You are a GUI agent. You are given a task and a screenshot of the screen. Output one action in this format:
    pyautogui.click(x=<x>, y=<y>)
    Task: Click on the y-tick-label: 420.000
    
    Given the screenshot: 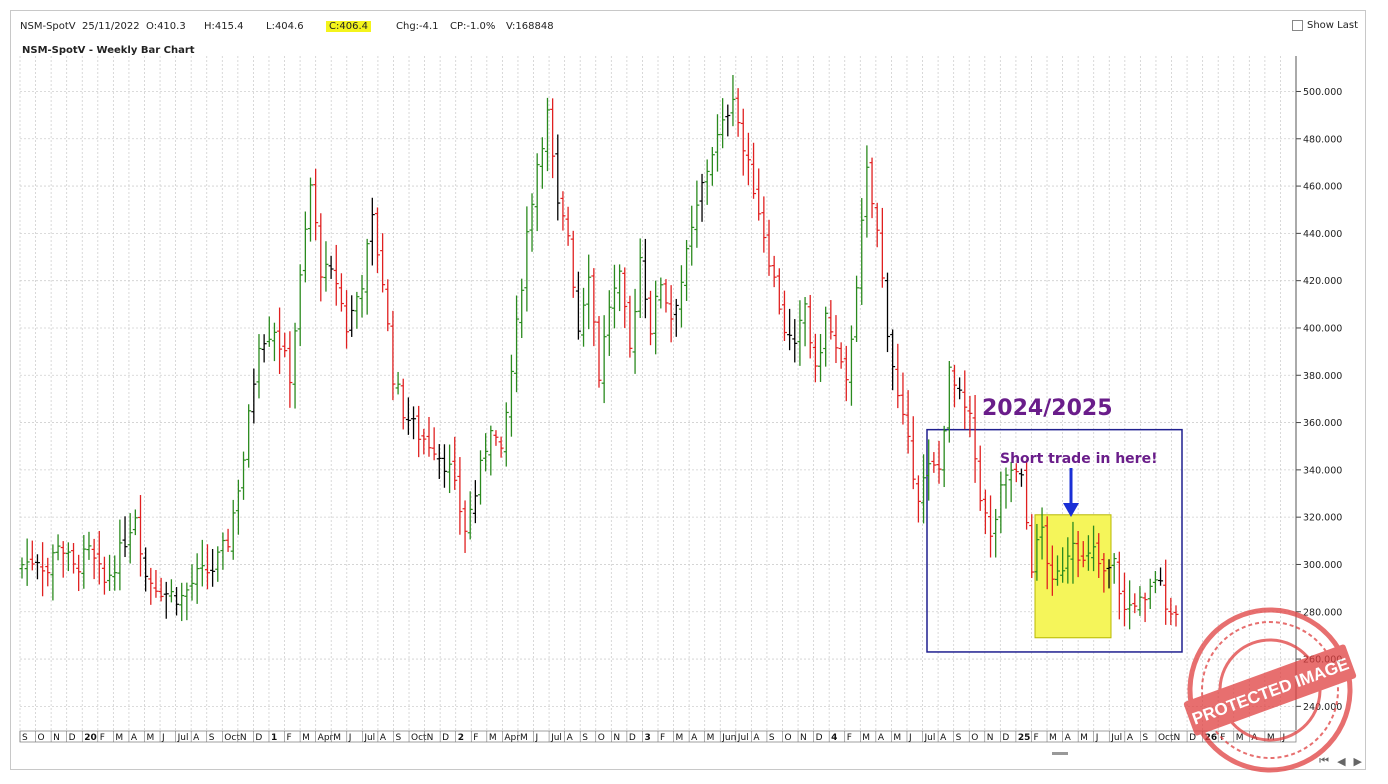 What is the action you would take?
    pyautogui.click(x=1322, y=281)
    